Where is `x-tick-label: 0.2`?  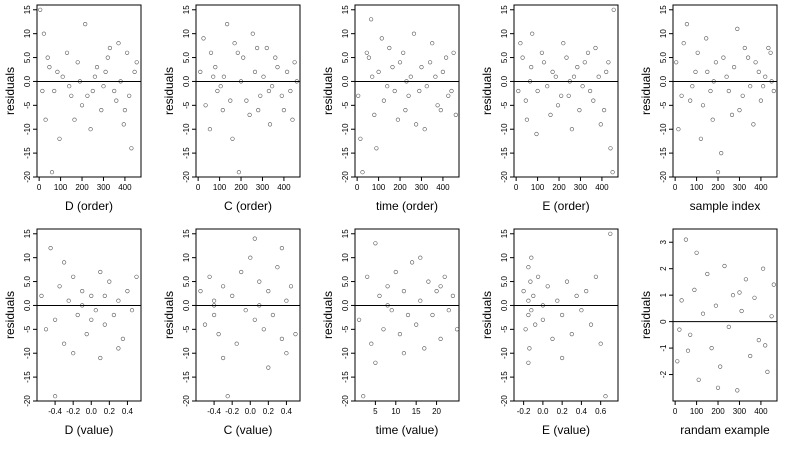 x-tick-label: 0.2 is located at coordinates (563, 411).